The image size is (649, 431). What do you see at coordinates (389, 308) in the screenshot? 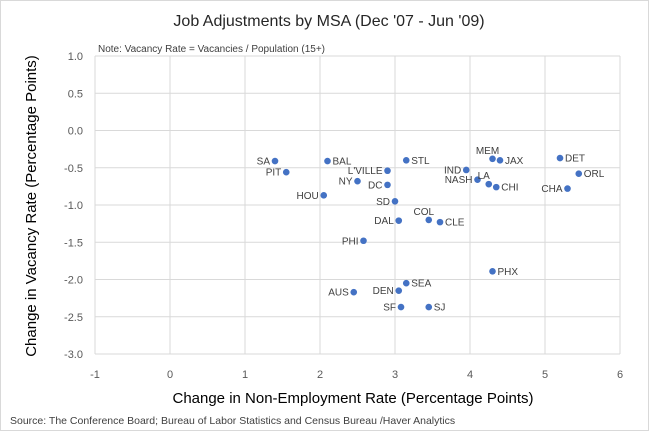
I see `label-sf: SF` at bounding box center [389, 308].